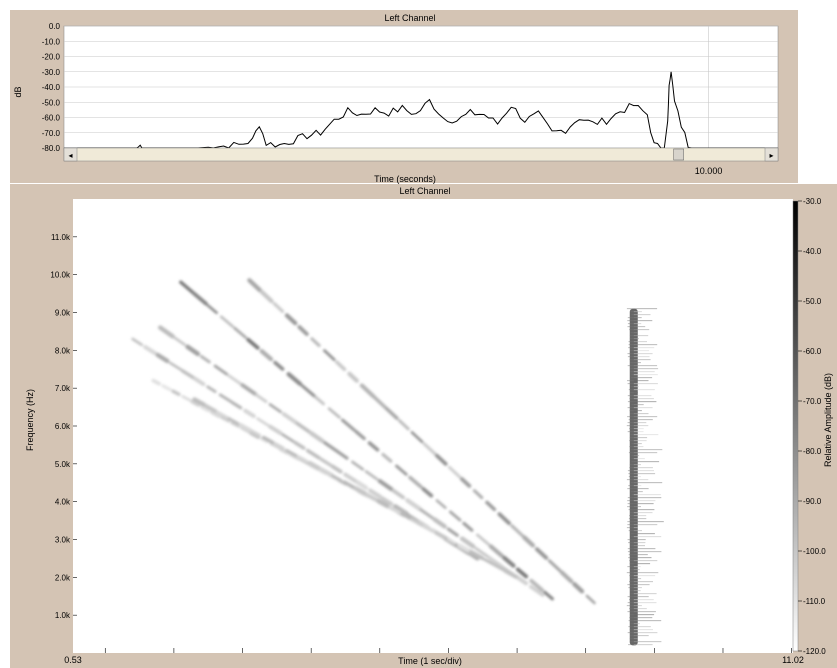 This screenshot has width=837, height=668. I want to click on scroll-right-button, so click(771, 154).